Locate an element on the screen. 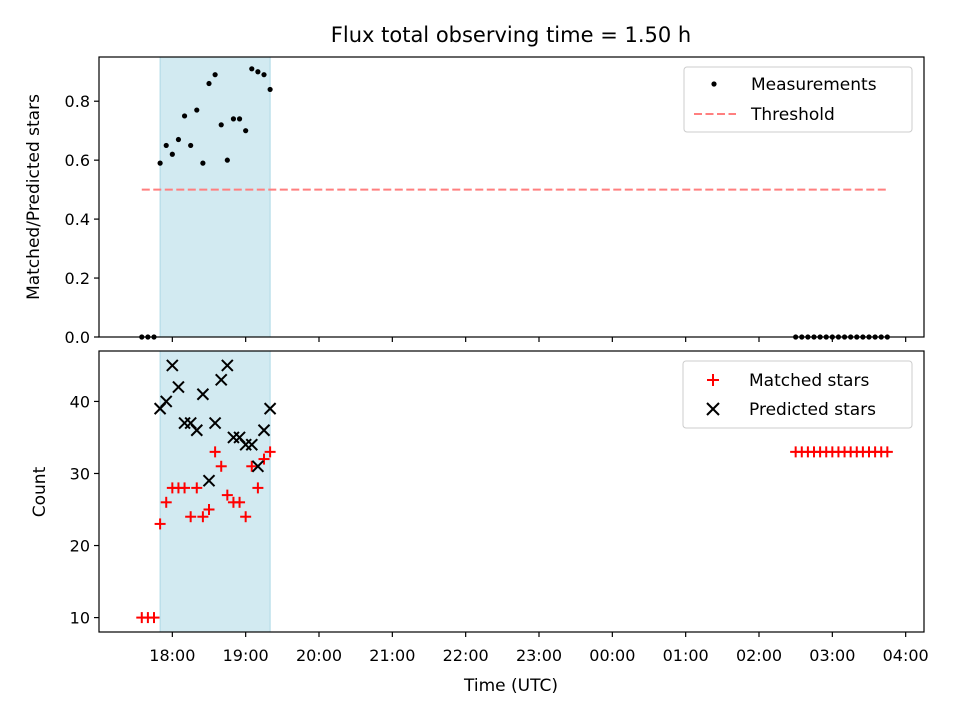 The height and width of the screenshot is (724, 960). x-tick-label: 23:00 is located at coordinates (539, 655).